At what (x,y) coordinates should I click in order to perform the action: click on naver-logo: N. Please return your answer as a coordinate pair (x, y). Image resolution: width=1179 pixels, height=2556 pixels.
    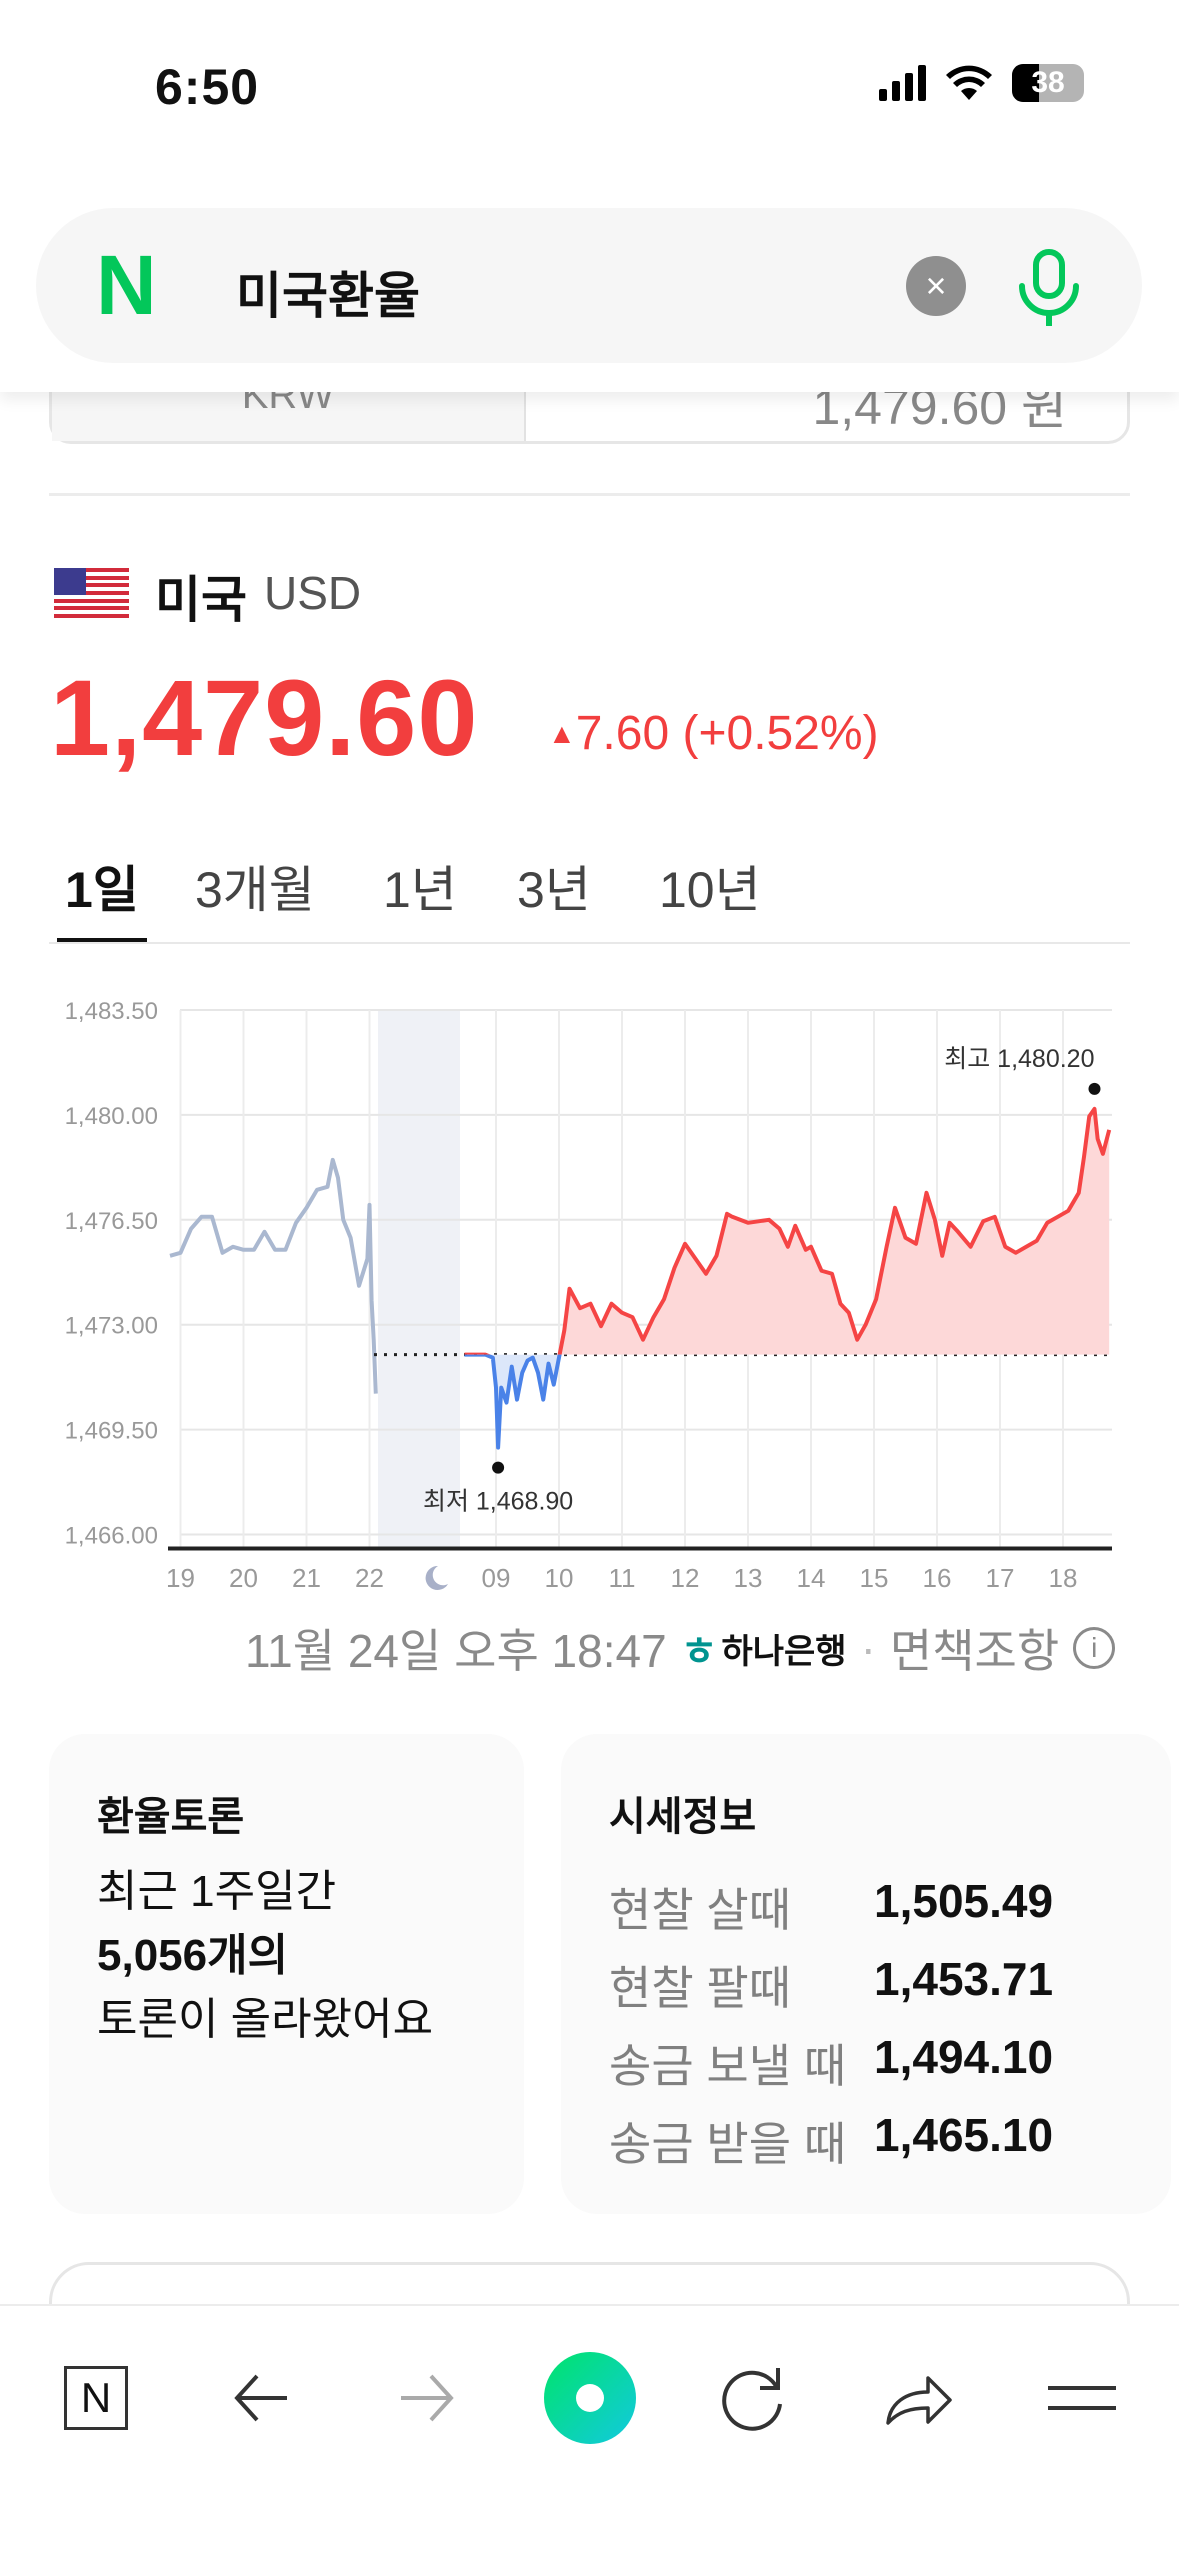
    Looking at the image, I should click on (126, 285).